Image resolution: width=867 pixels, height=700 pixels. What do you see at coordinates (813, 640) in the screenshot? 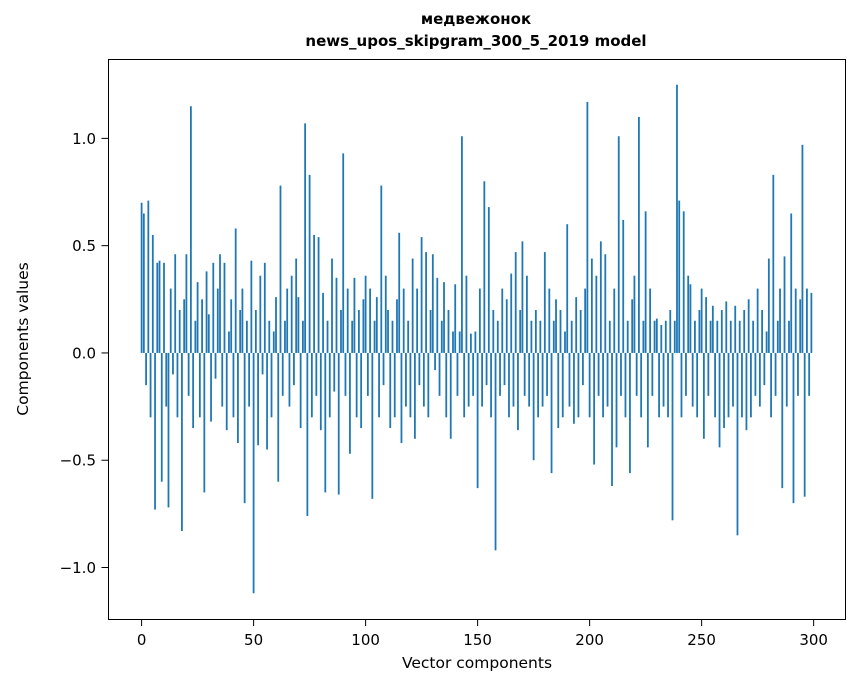
I see `x-tick-label: 300` at bounding box center [813, 640].